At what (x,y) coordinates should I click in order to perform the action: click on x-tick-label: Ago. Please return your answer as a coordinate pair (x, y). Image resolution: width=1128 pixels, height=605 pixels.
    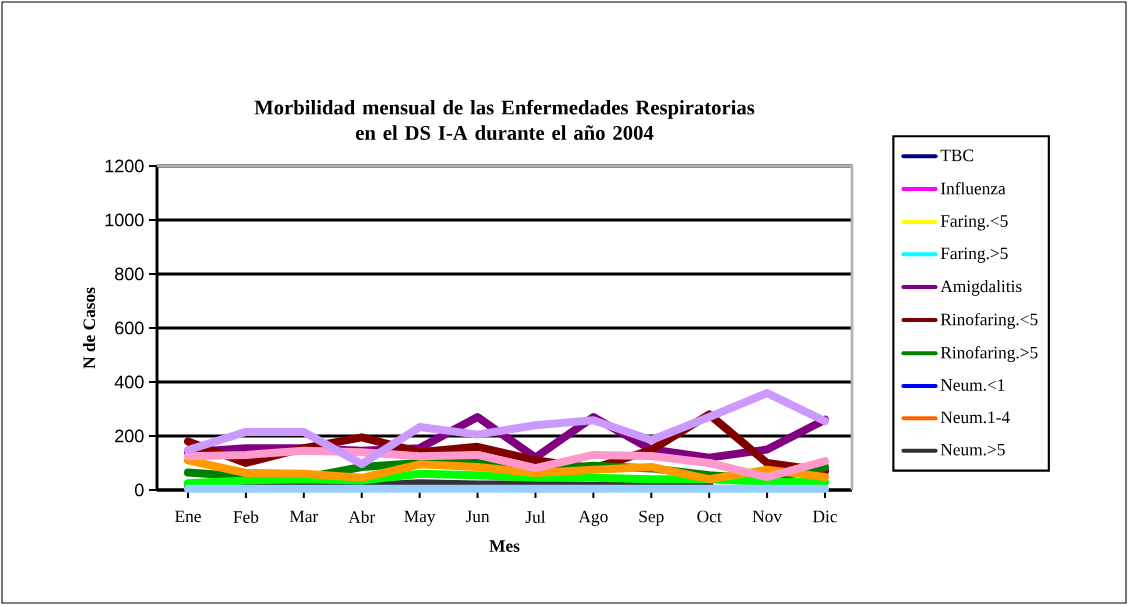
    Looking at the image, I should click on (593, 518).